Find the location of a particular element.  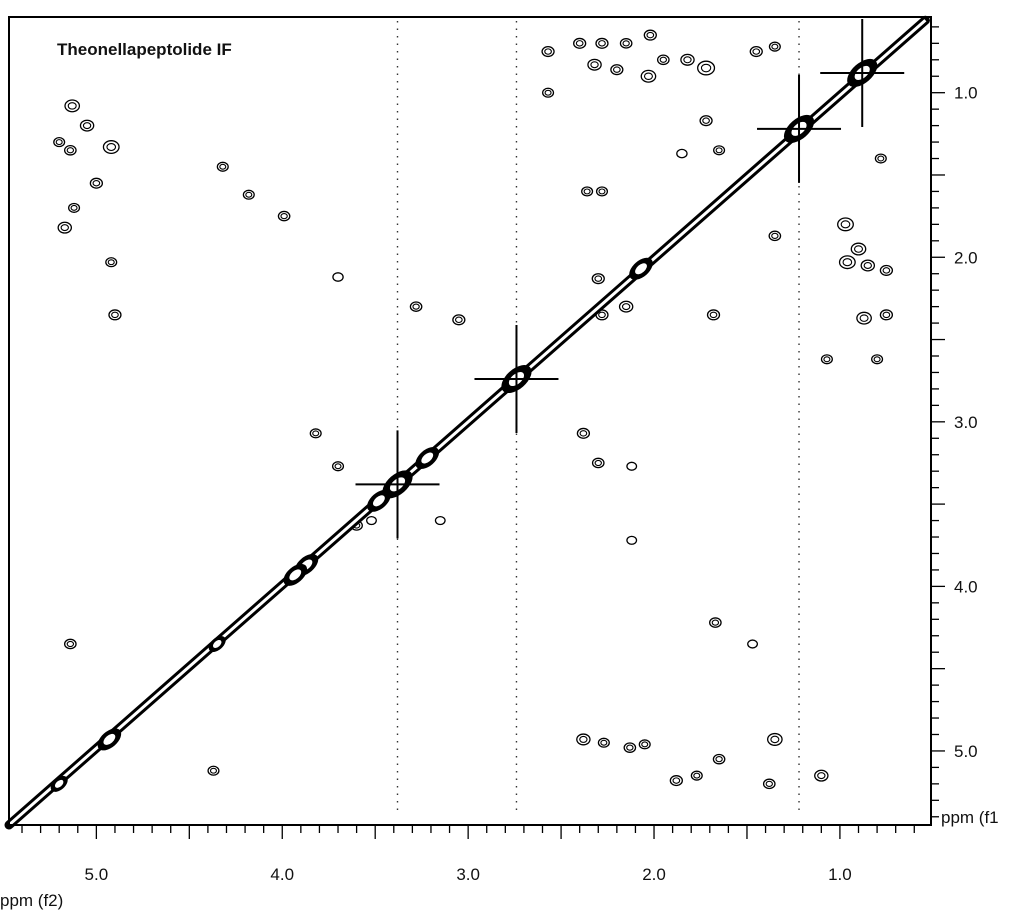

x-tick-label: 5.0 is located at coordinates (97, 874).